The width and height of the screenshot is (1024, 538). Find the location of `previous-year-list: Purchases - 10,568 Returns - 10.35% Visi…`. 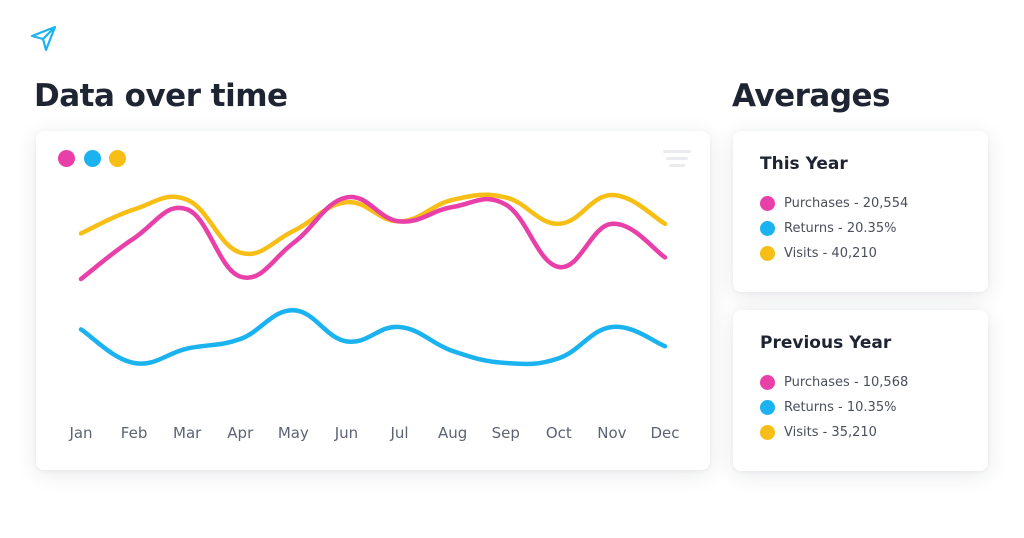

previous-year-list: Purchases - 10,568 Returns - 10.35% Visi… is located at coordinates (834, 407).